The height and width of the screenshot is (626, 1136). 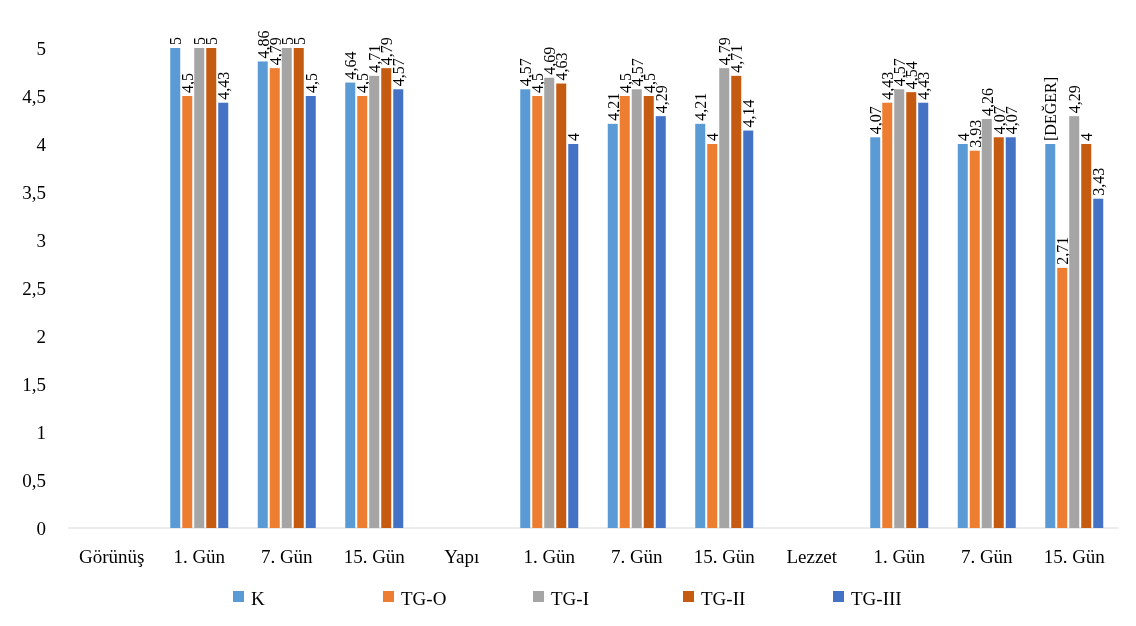 What do you see at coordinates (34, 192) in the screenshot?
I see `y-tick-label: 3,5` at bounding box center [34, 192].